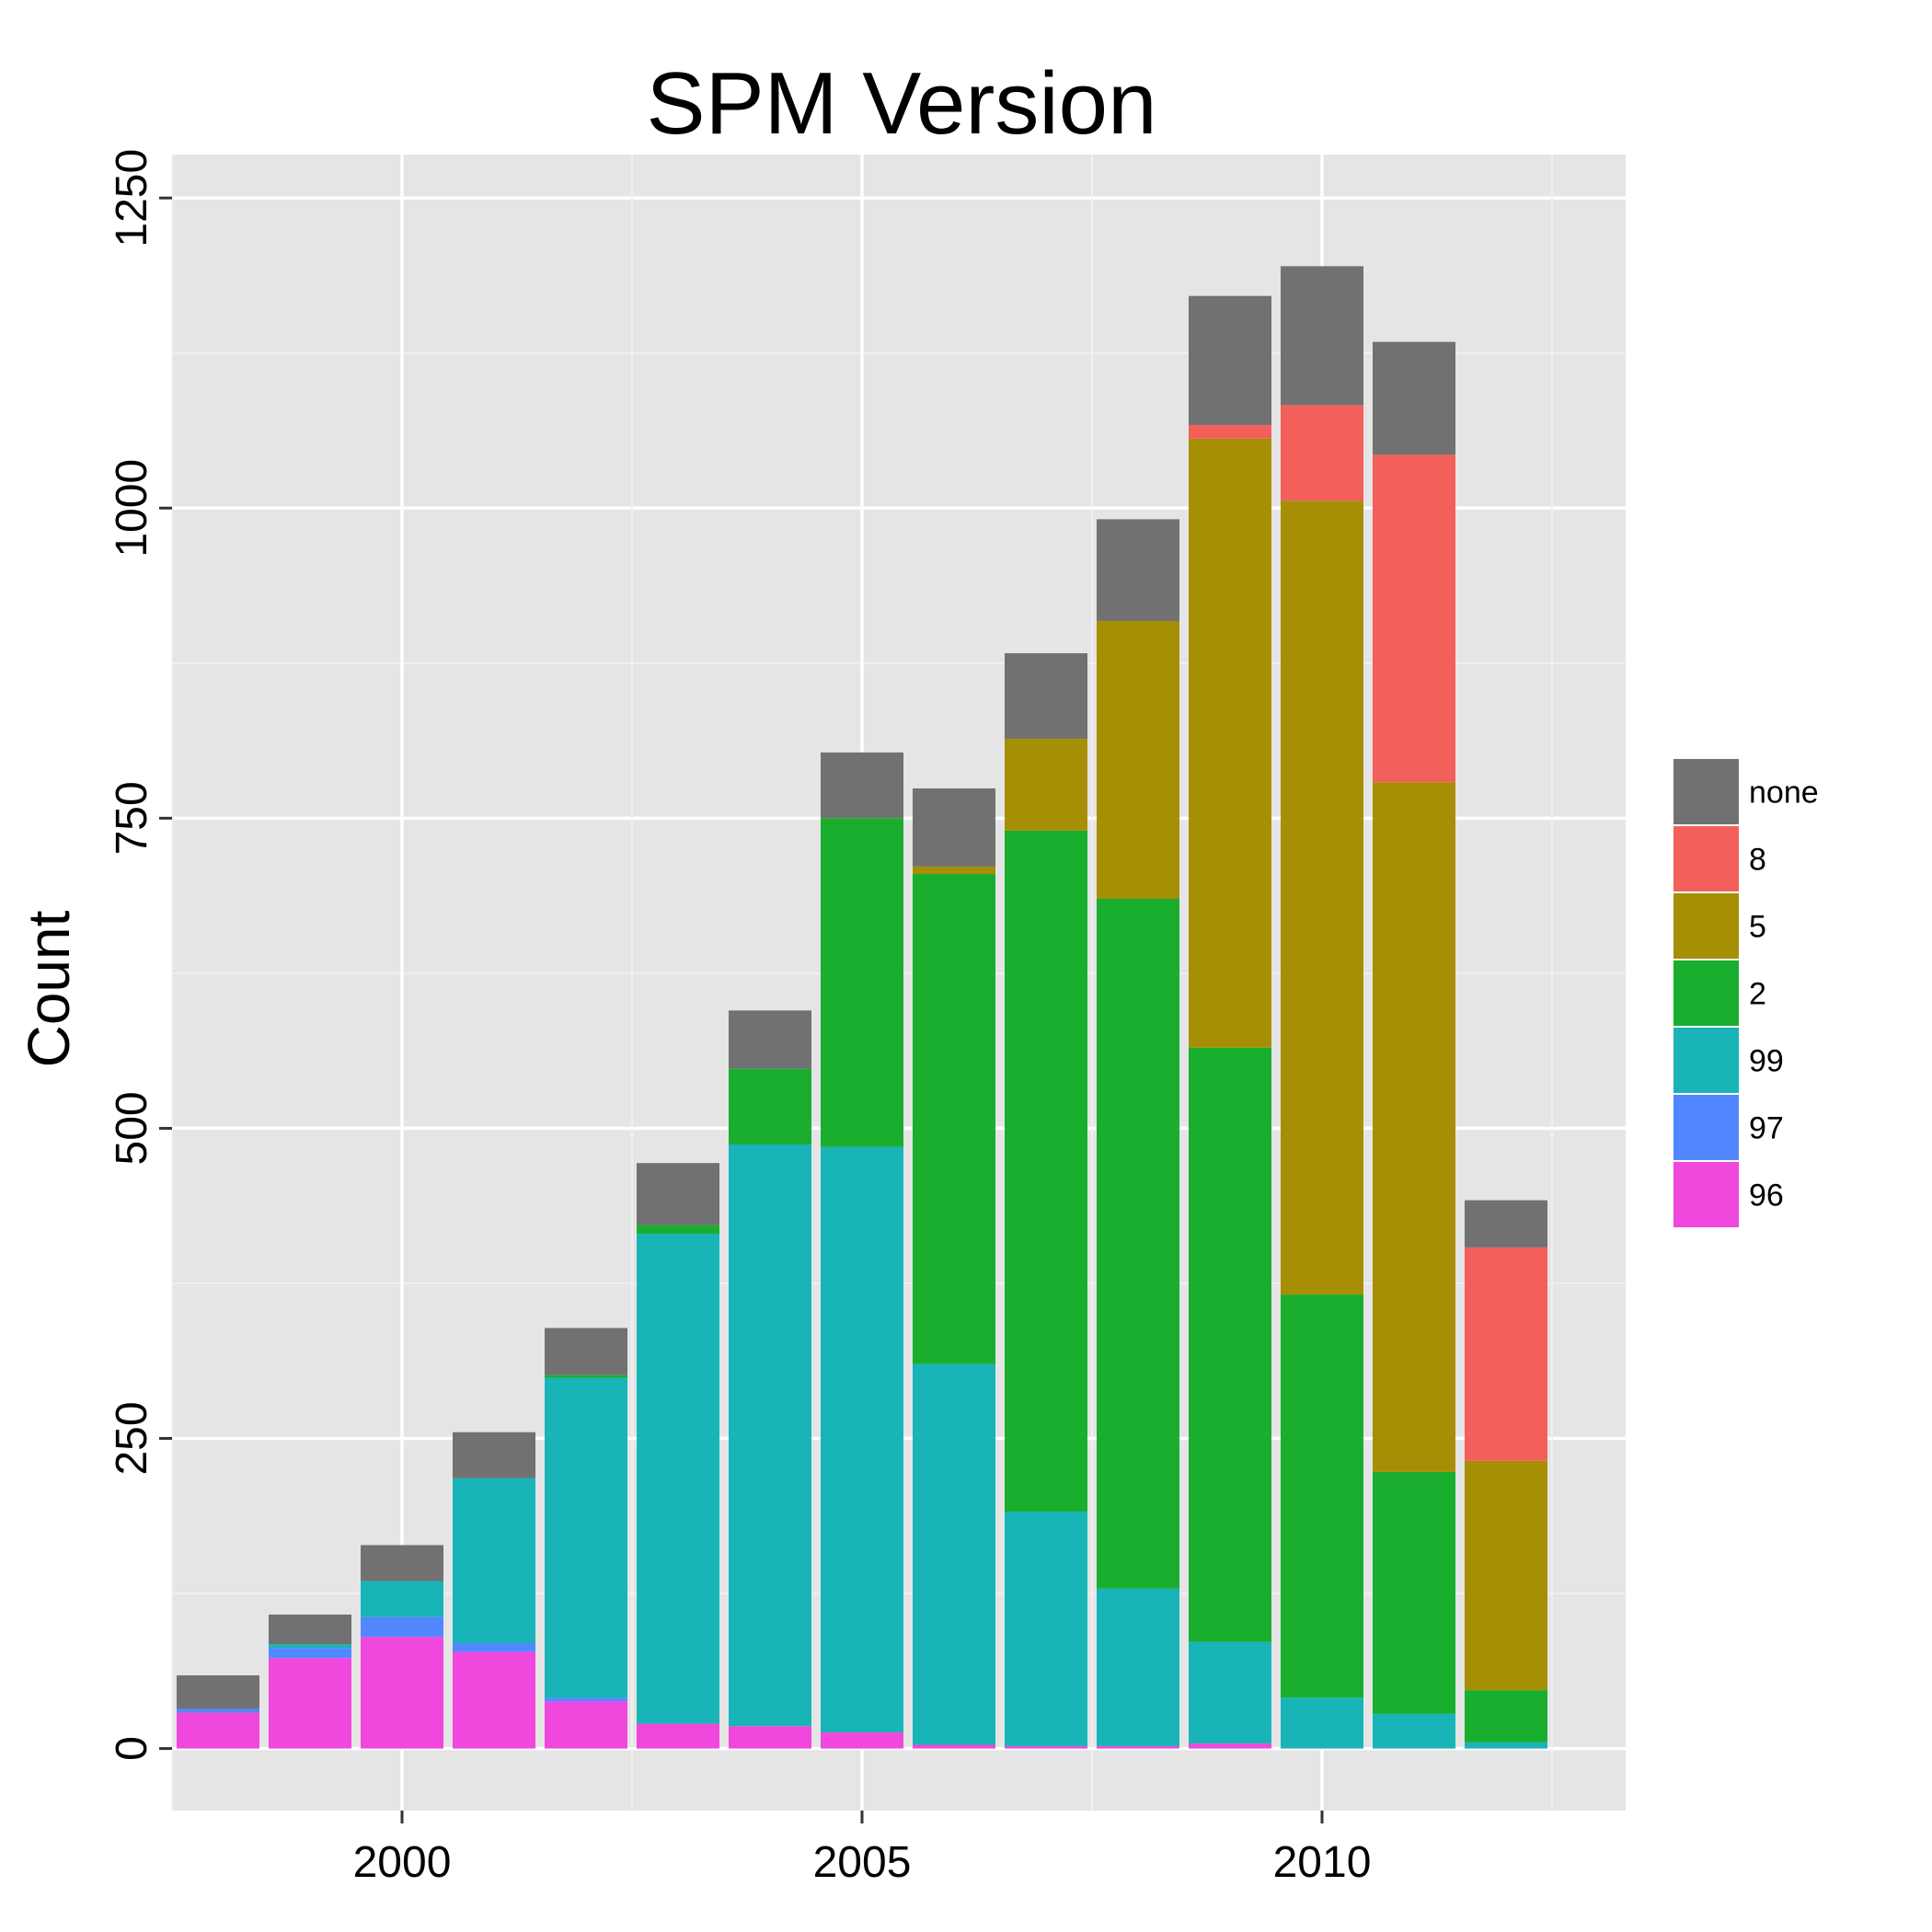 This screenshot has width=1932, height=1932. What do you see at coordinates (132, 508) in the screenshot?
I see `y-tick-label: 1000` at bounding box center [132, 508].